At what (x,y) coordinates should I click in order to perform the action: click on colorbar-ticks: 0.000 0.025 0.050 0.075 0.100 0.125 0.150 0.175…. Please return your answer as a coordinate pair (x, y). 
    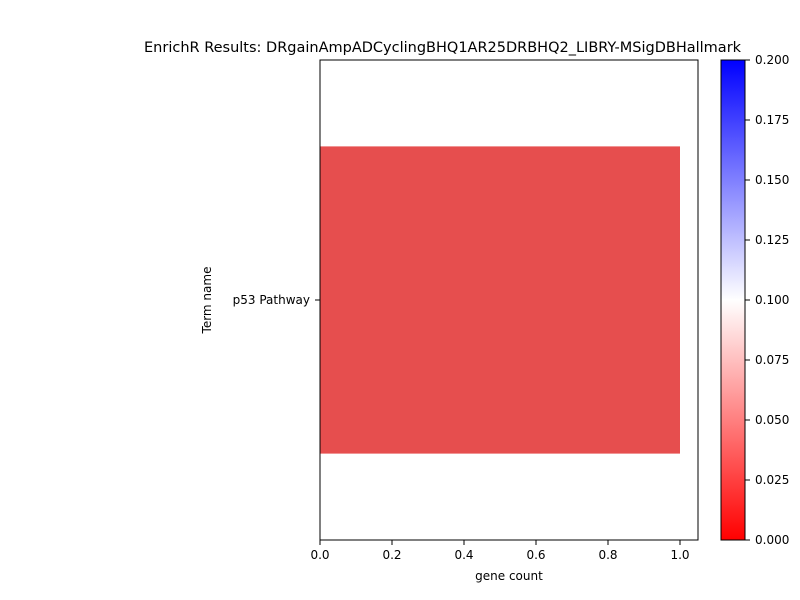
    Looking at the image, I should click on (767, 300).